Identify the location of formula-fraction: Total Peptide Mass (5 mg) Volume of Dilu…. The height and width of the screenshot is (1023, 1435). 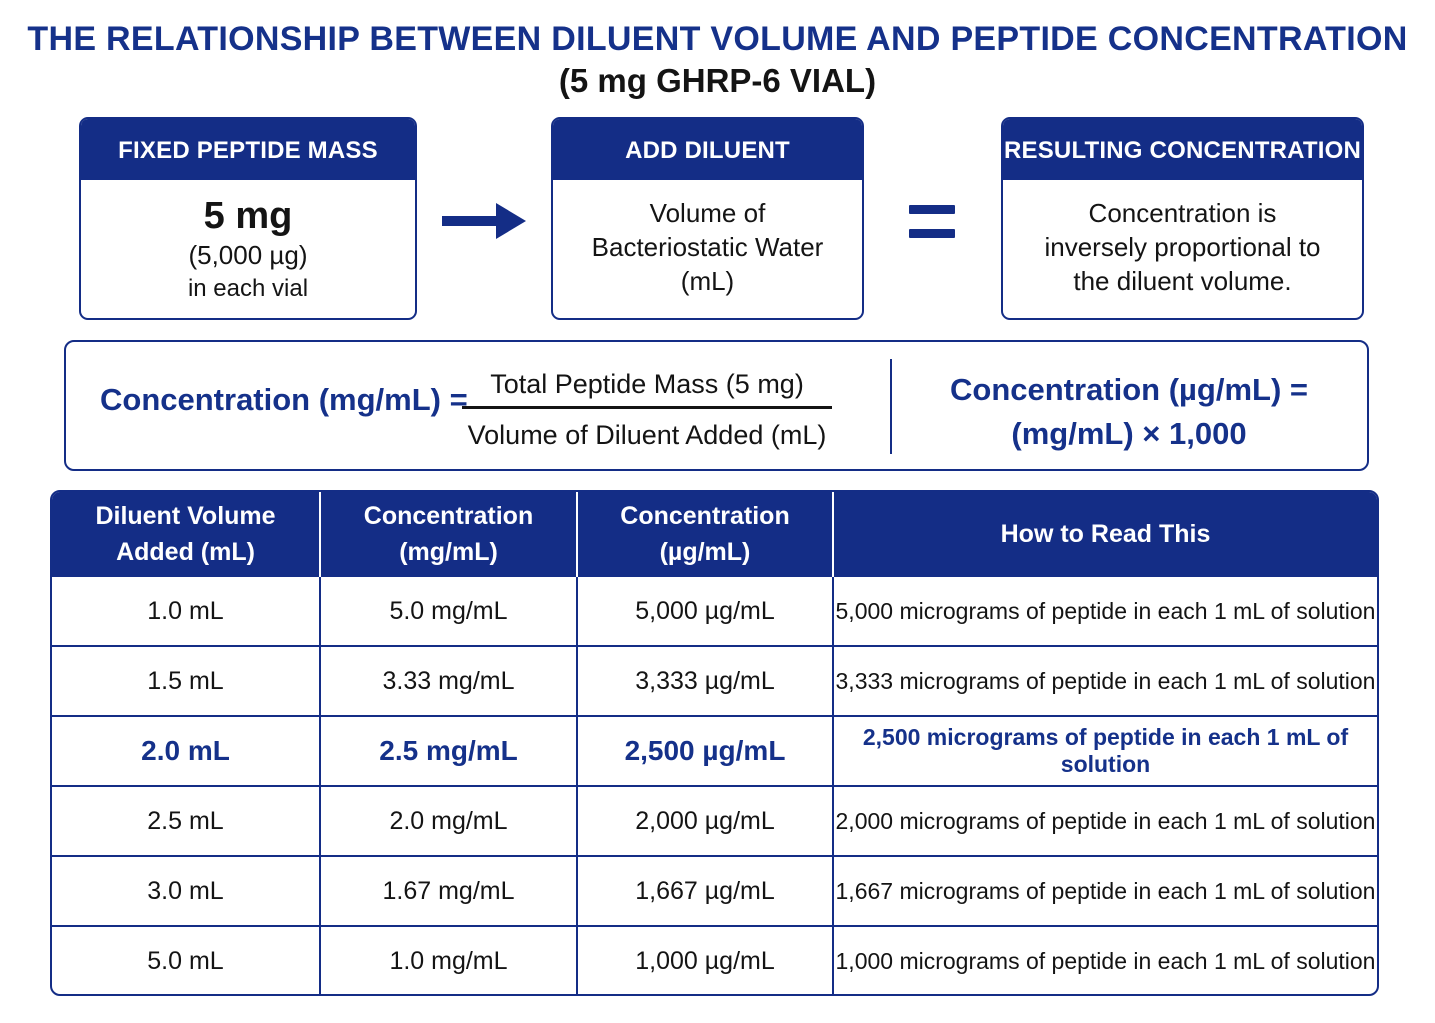
(647, 409).